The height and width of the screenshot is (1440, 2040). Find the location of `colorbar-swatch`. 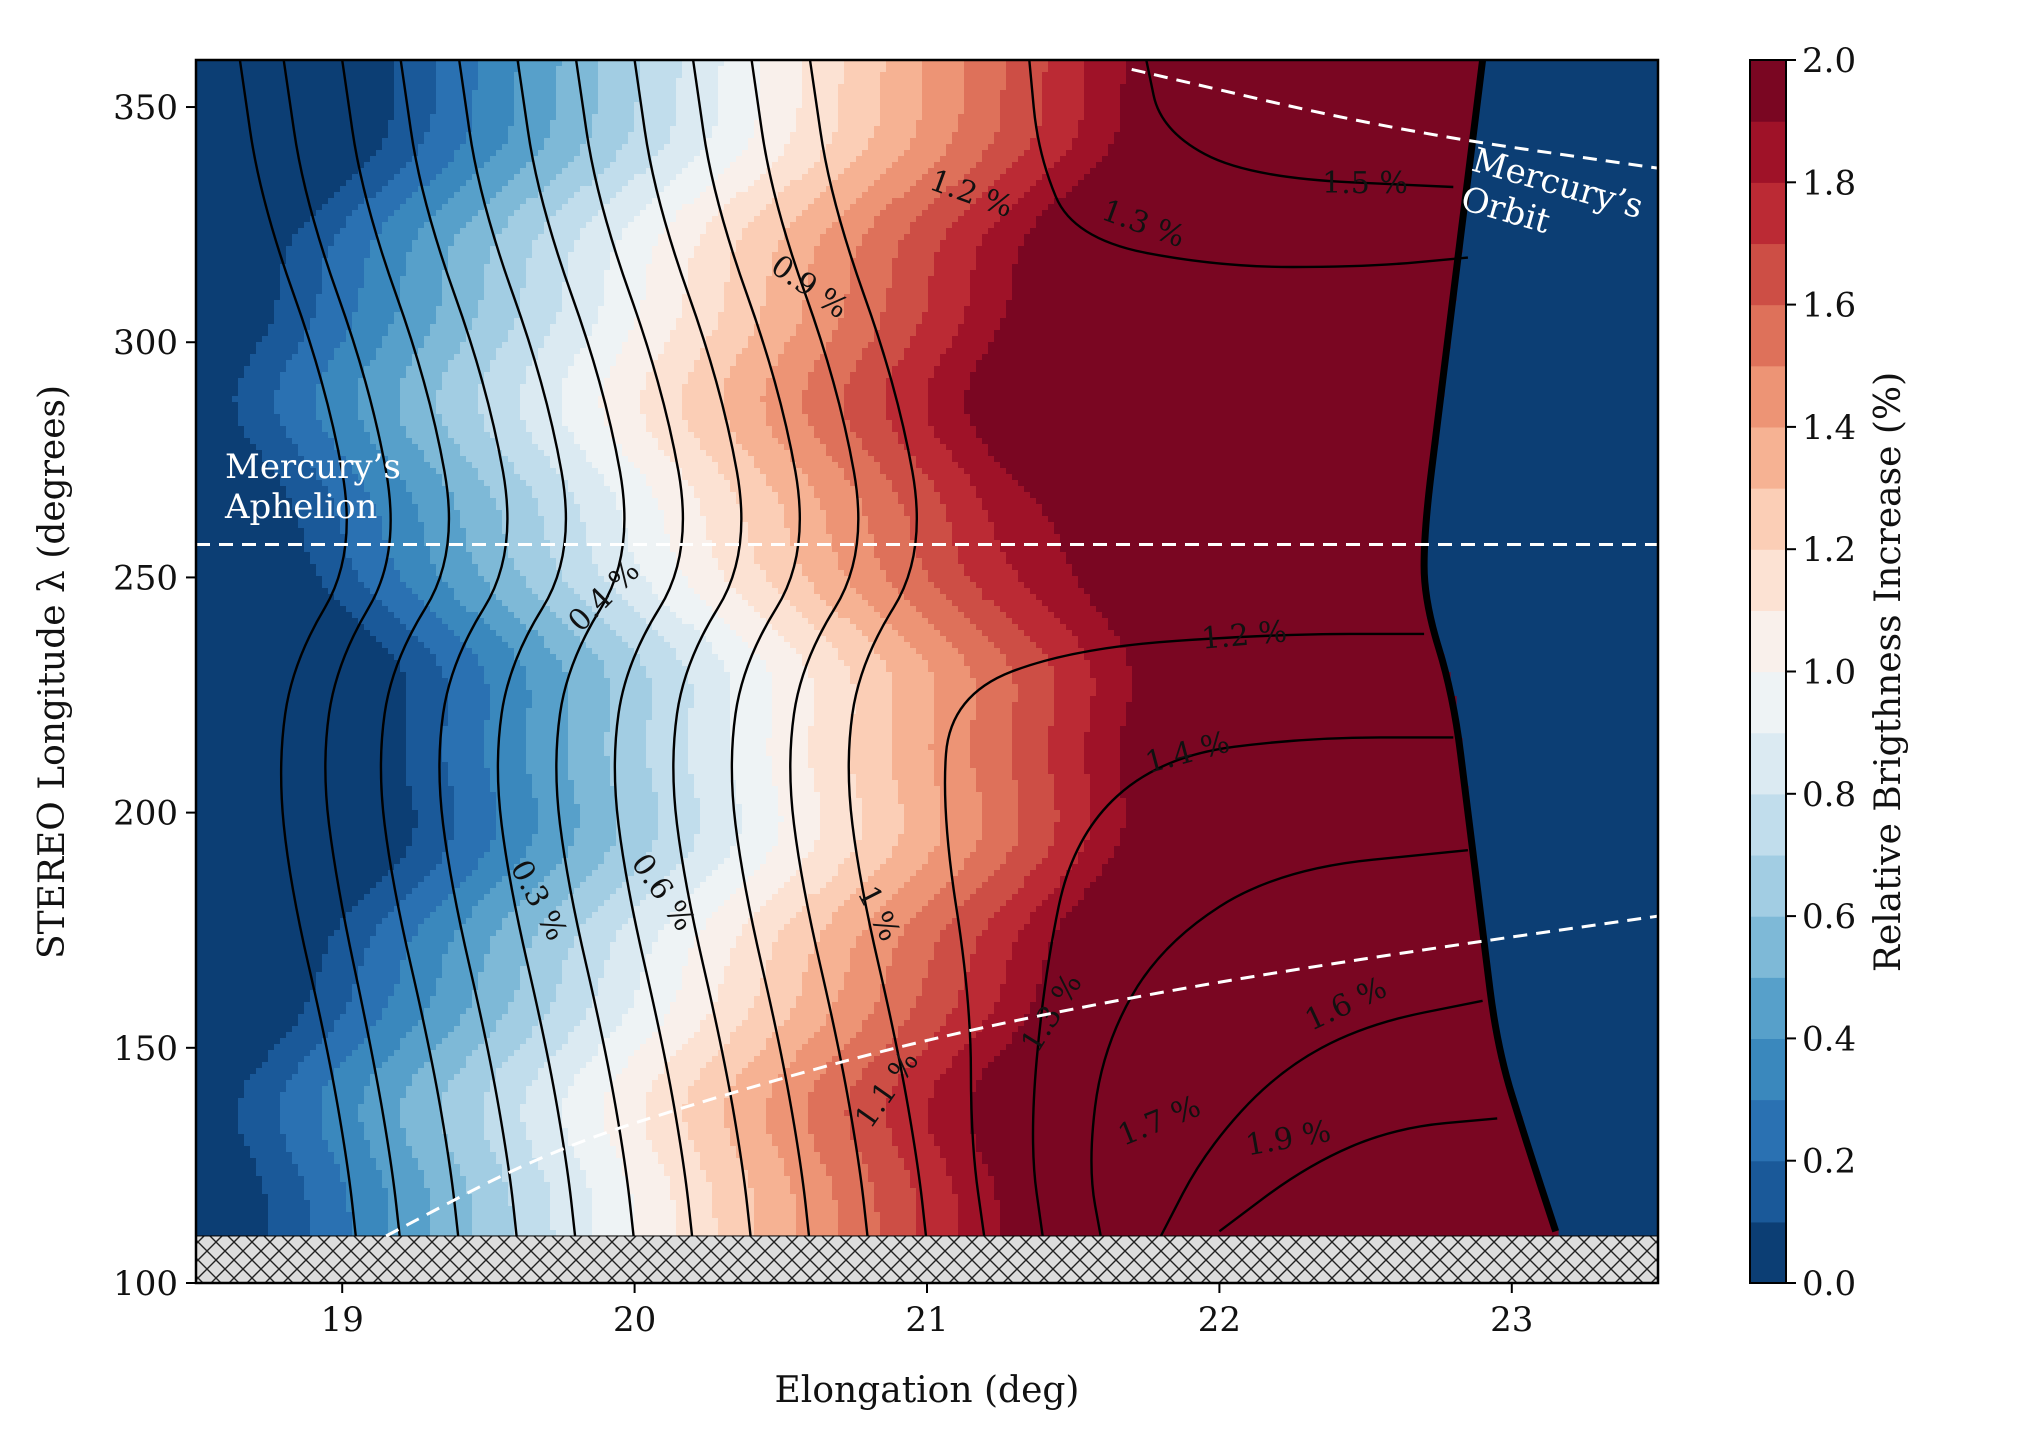

colorbar-swatch is located at coordinates (1768, 1130).